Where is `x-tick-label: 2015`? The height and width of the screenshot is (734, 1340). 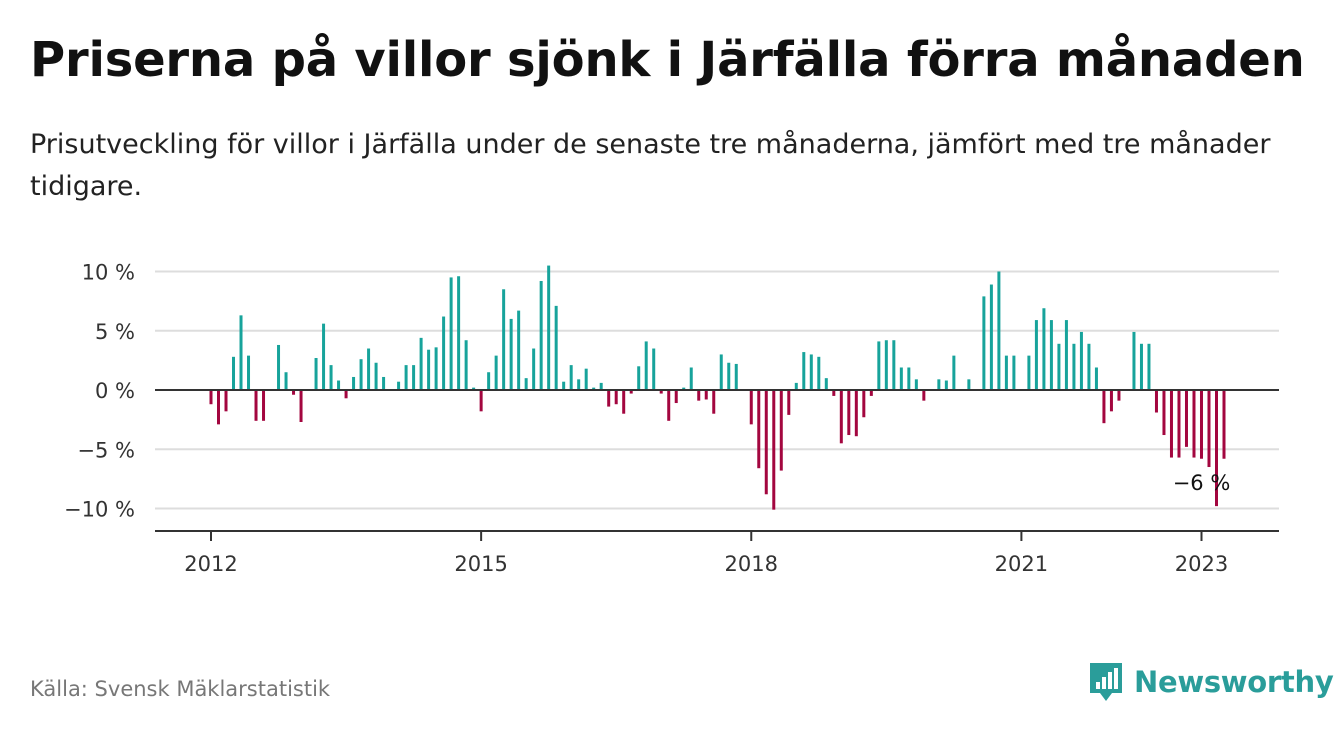
x-tick-label: 2015 is located at coordinates (480, 564).